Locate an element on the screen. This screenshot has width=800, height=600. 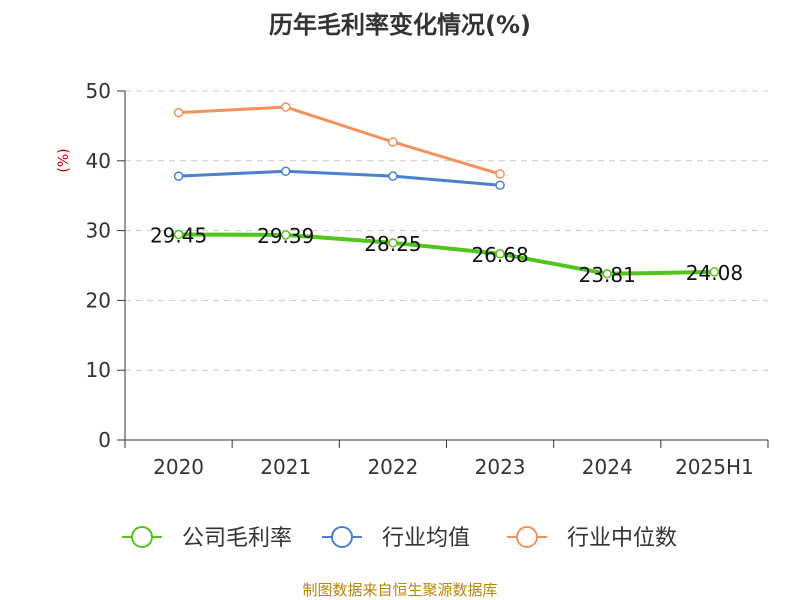
data-label: 24.08 is located at coordinates (714, 273).